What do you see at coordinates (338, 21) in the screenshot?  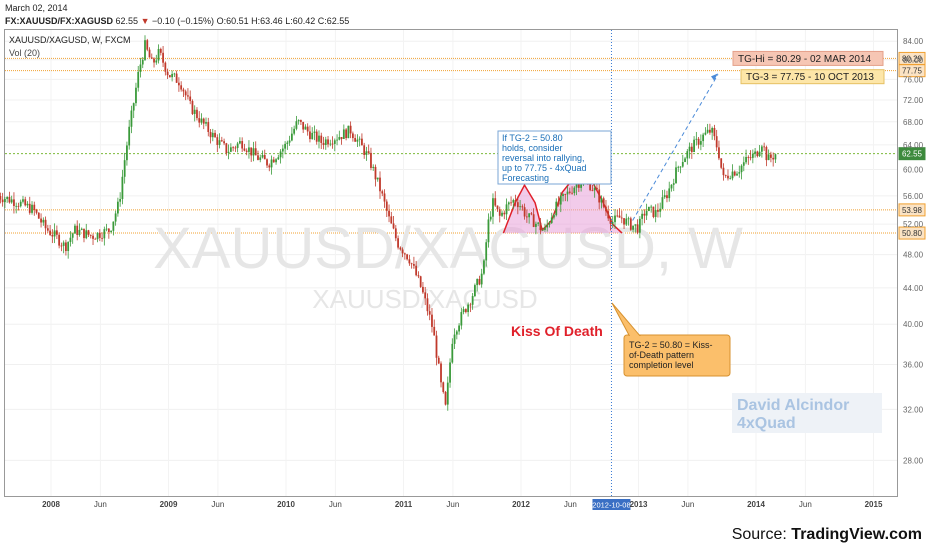 I see `ohlc-c: 62.55` at bounding box center [338, 21].